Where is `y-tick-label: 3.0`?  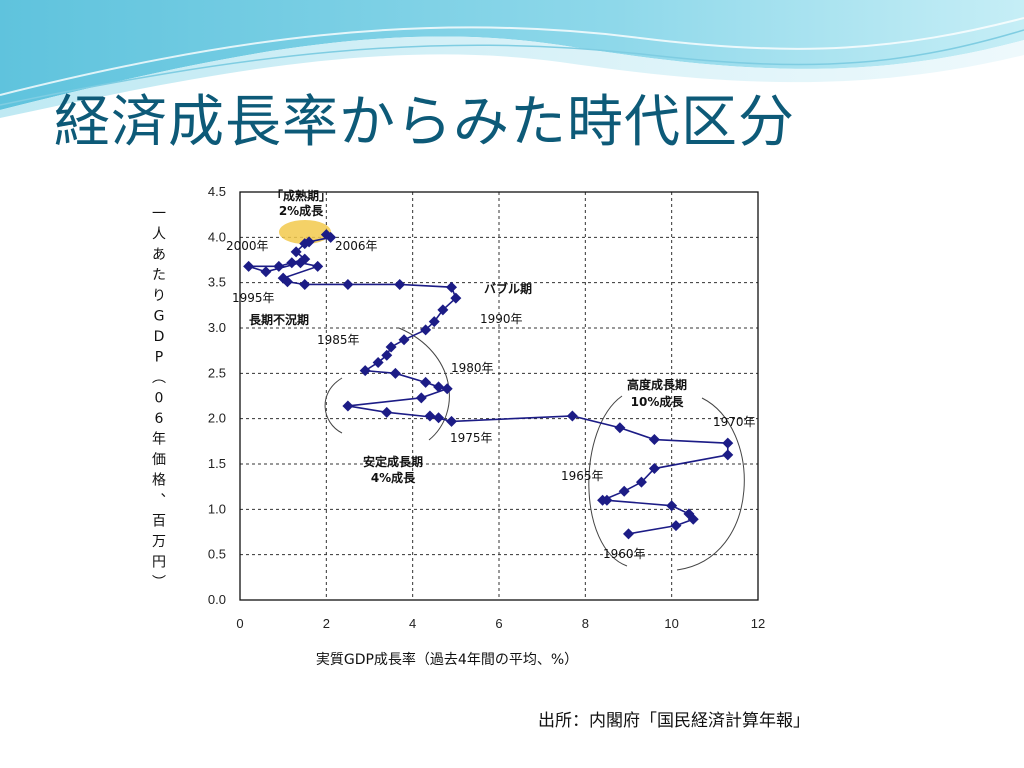
y-tick-label: 3.0 is located at coordinates (217, 327).